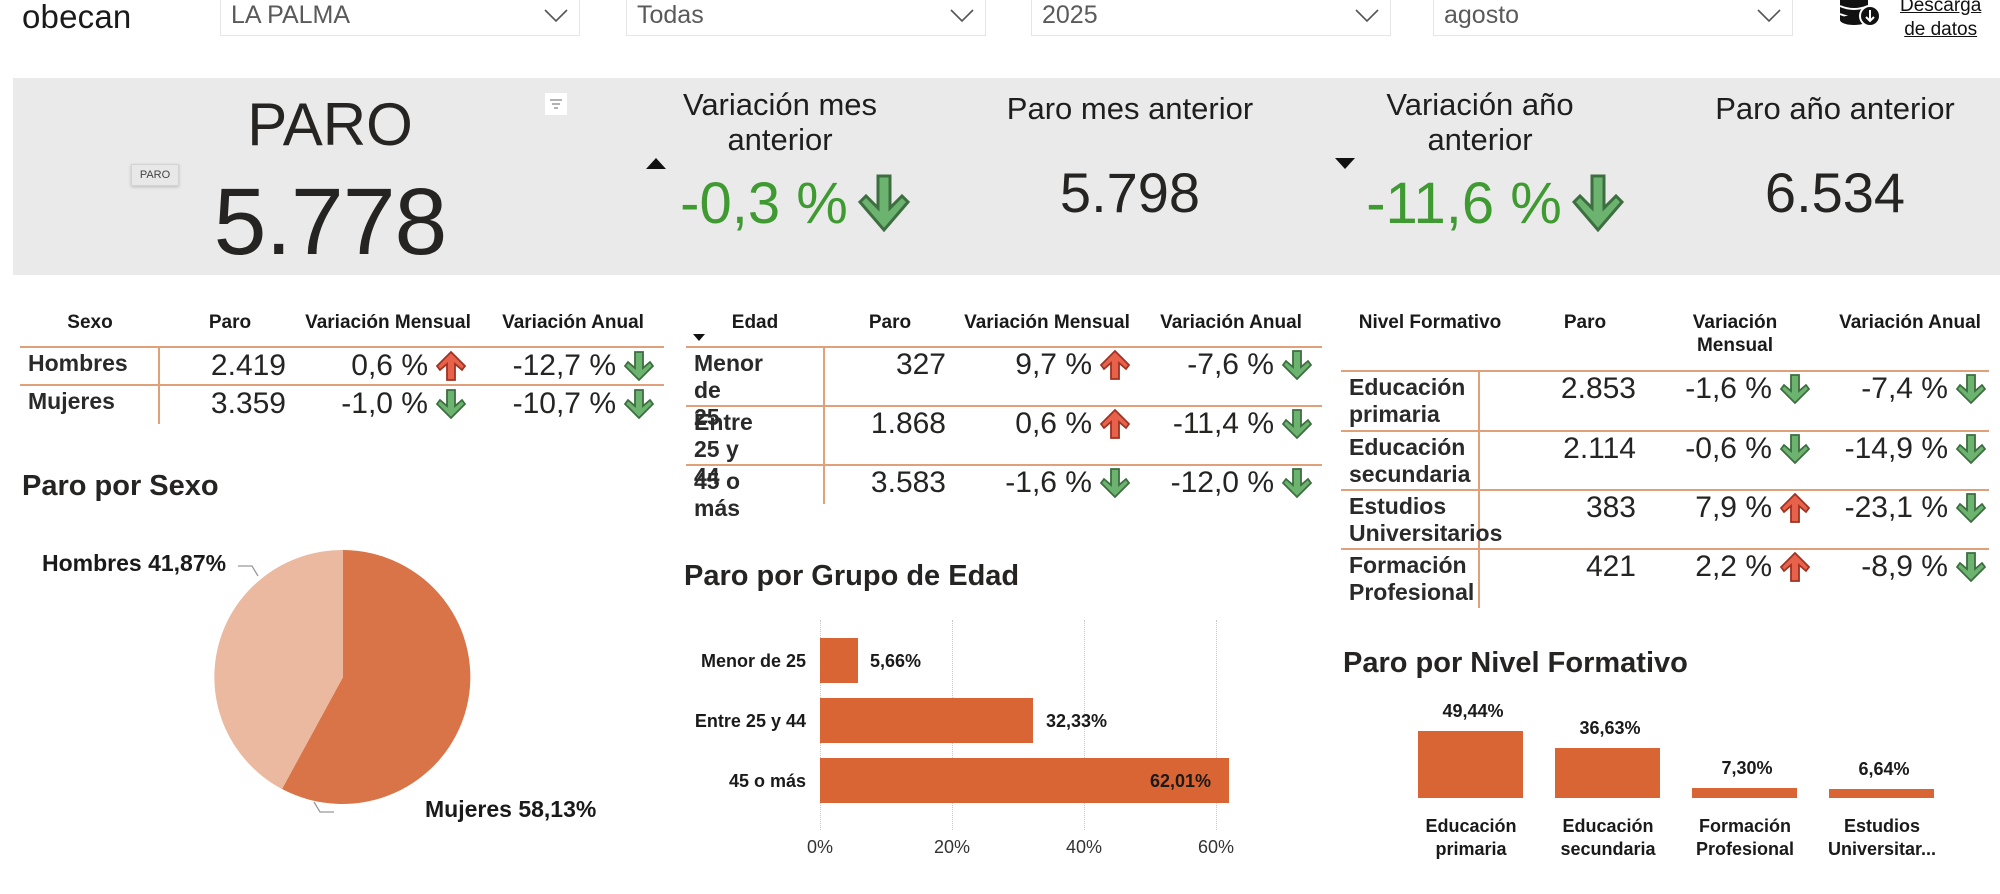 Image resolution: width=2000 pixels, height=894 pixels. I want to click on download-label-line2: de datos, so click(1941, 29).